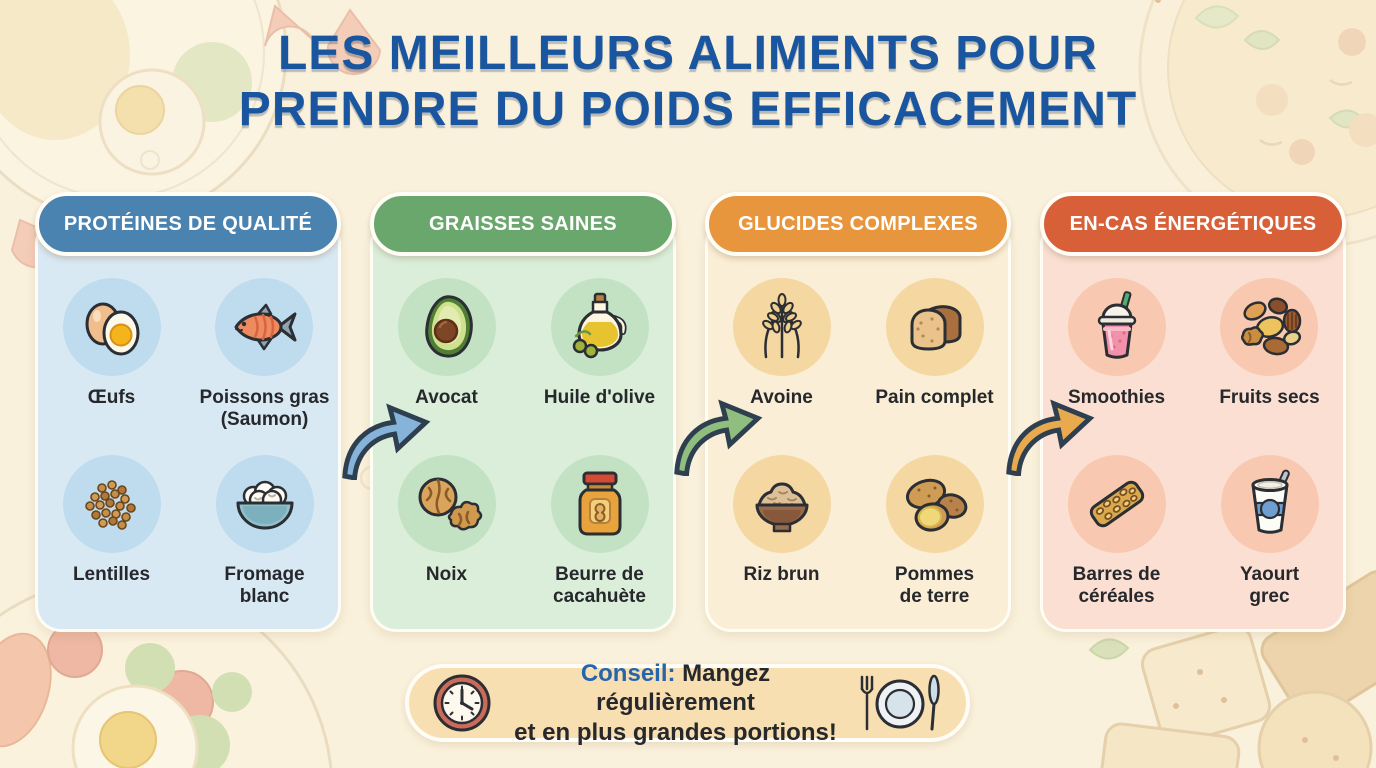  I want to click on food-item-avoine: Avoine, so click(781, 366).